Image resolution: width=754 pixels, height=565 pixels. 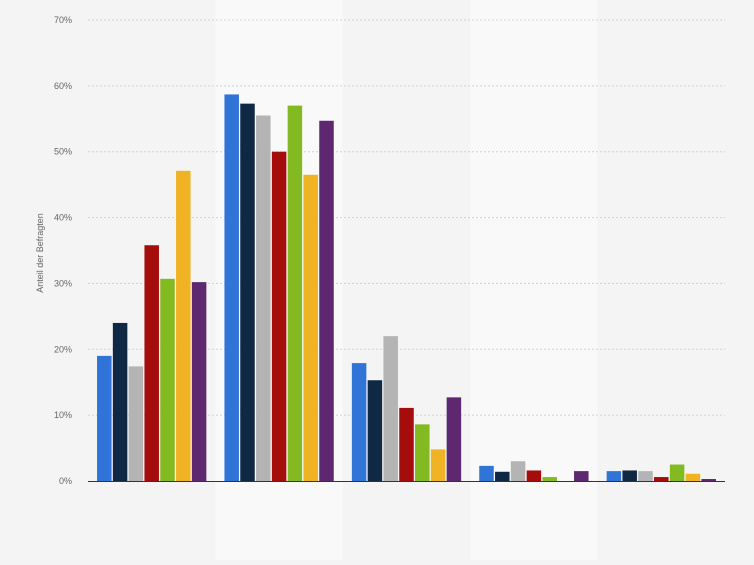 I want to click on y-tick-label: 30%, so click(x=63, y=283).